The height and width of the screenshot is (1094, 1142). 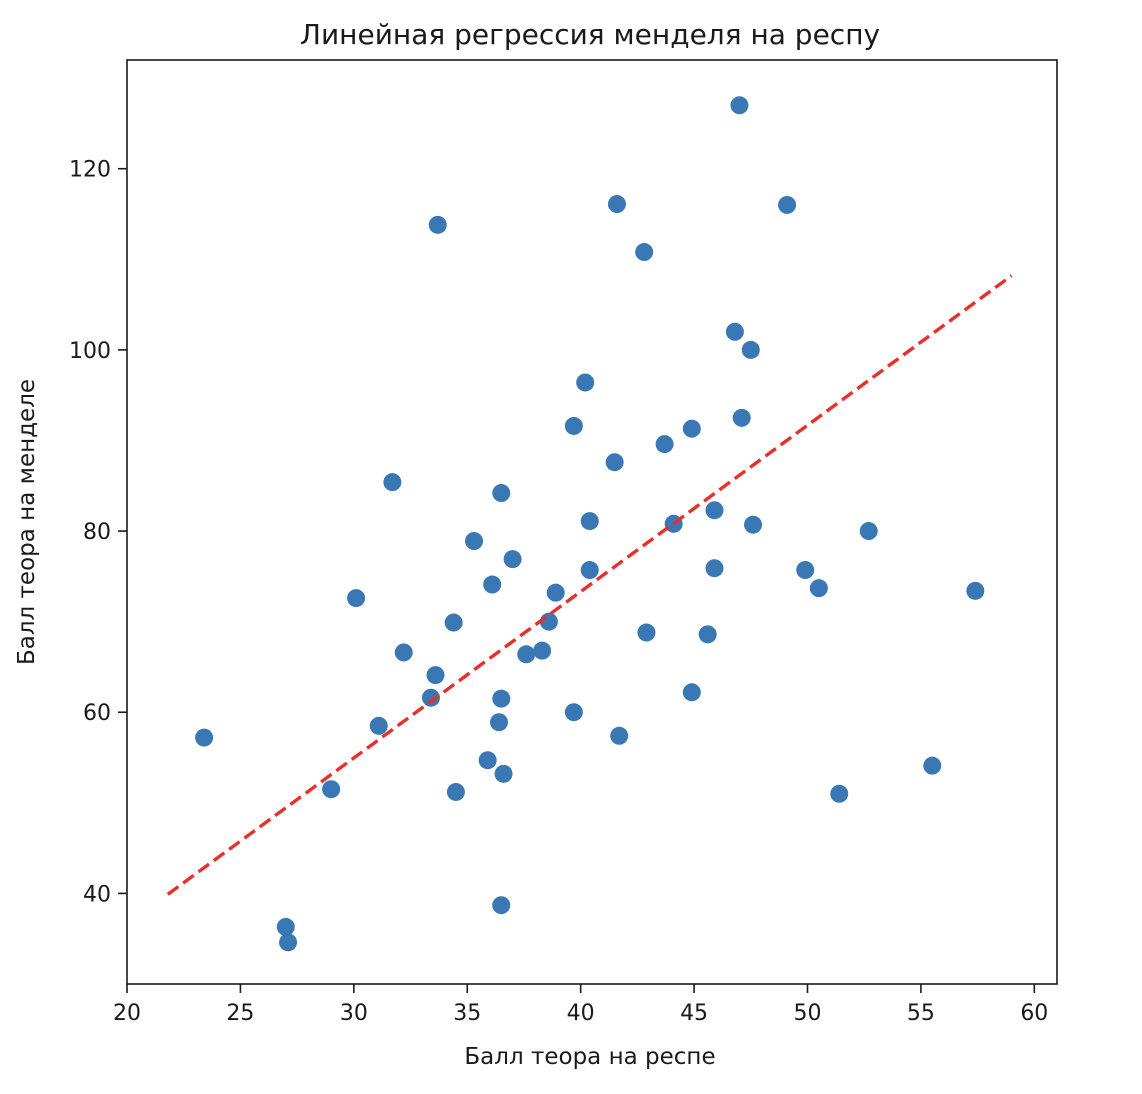 I want to click on x-tick-label: 35, so click(x=467, y=1013).